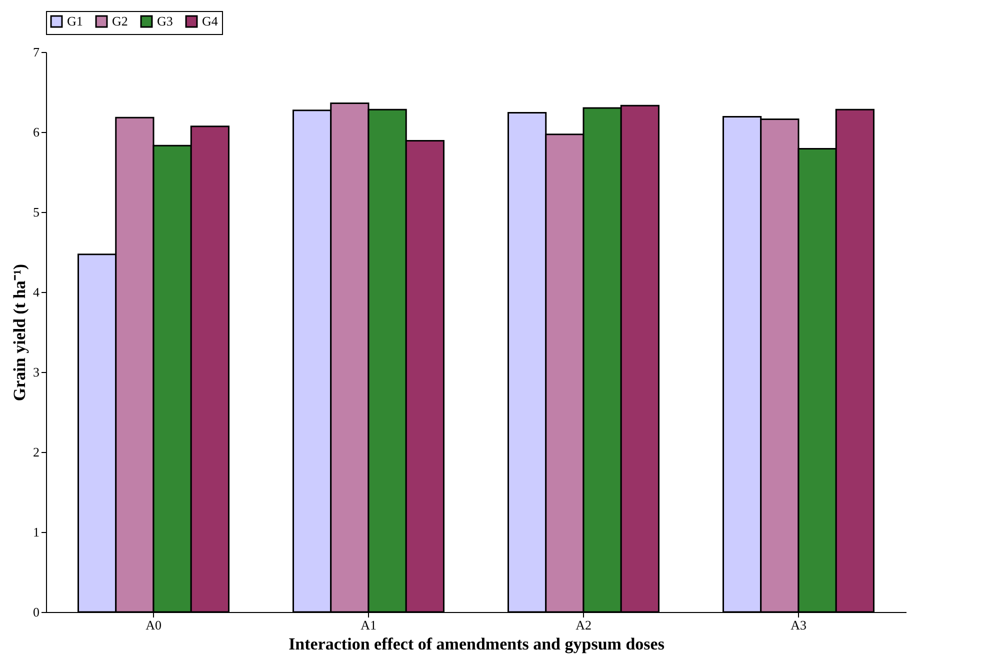 The image size is (989, 670). What do you see at coordinates (368, 625) in the screenshot?
I see `x-tick-label: A1` at bounding box center [368, 625].